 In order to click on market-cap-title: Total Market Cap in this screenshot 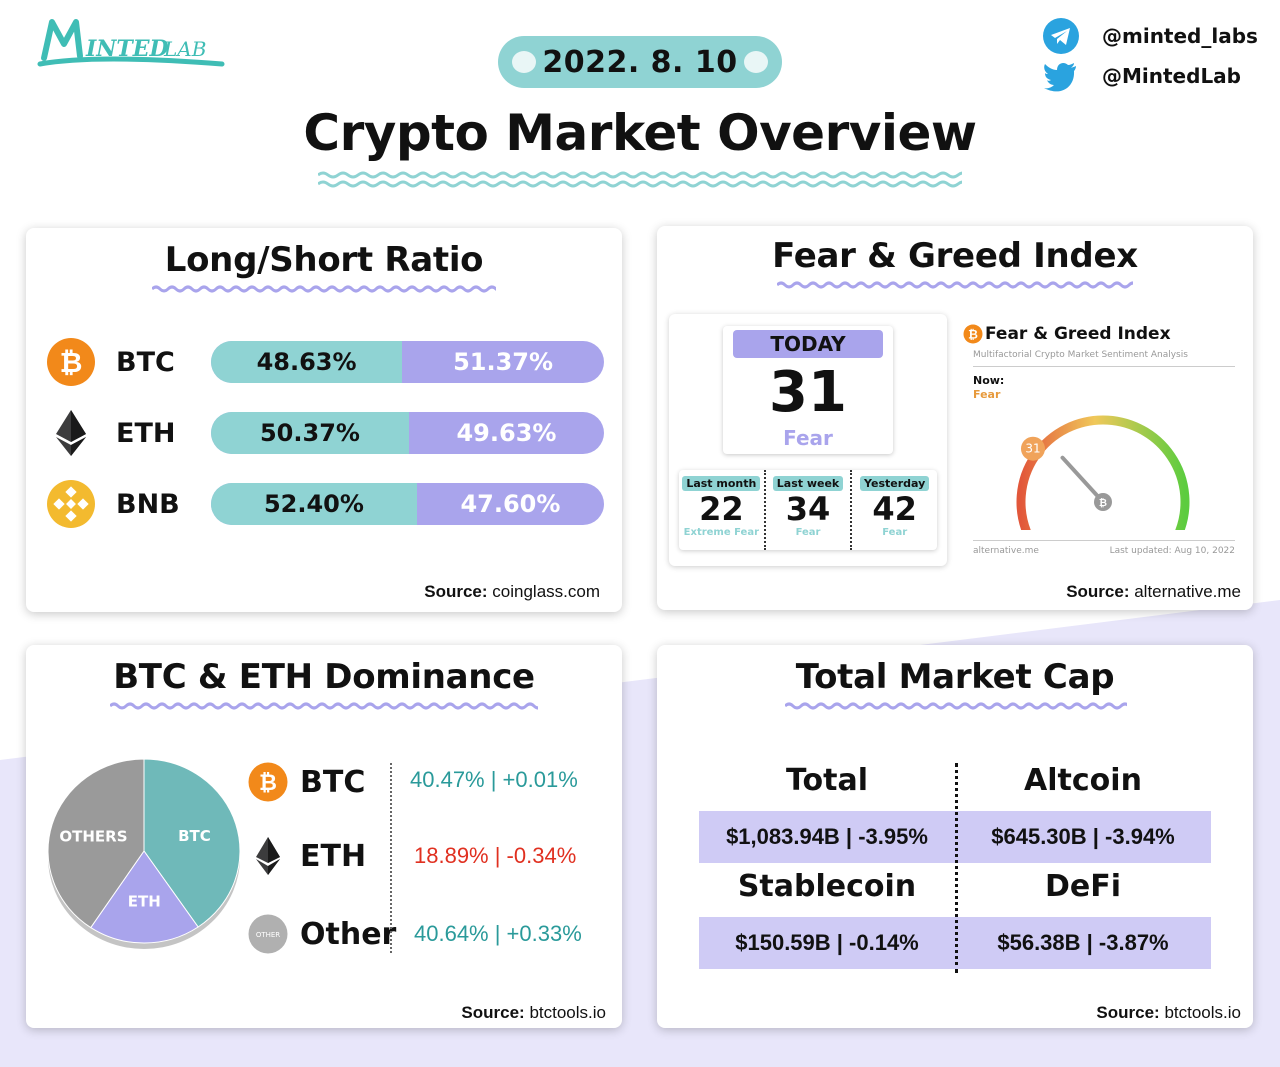, I will do `click(955, 677)`.